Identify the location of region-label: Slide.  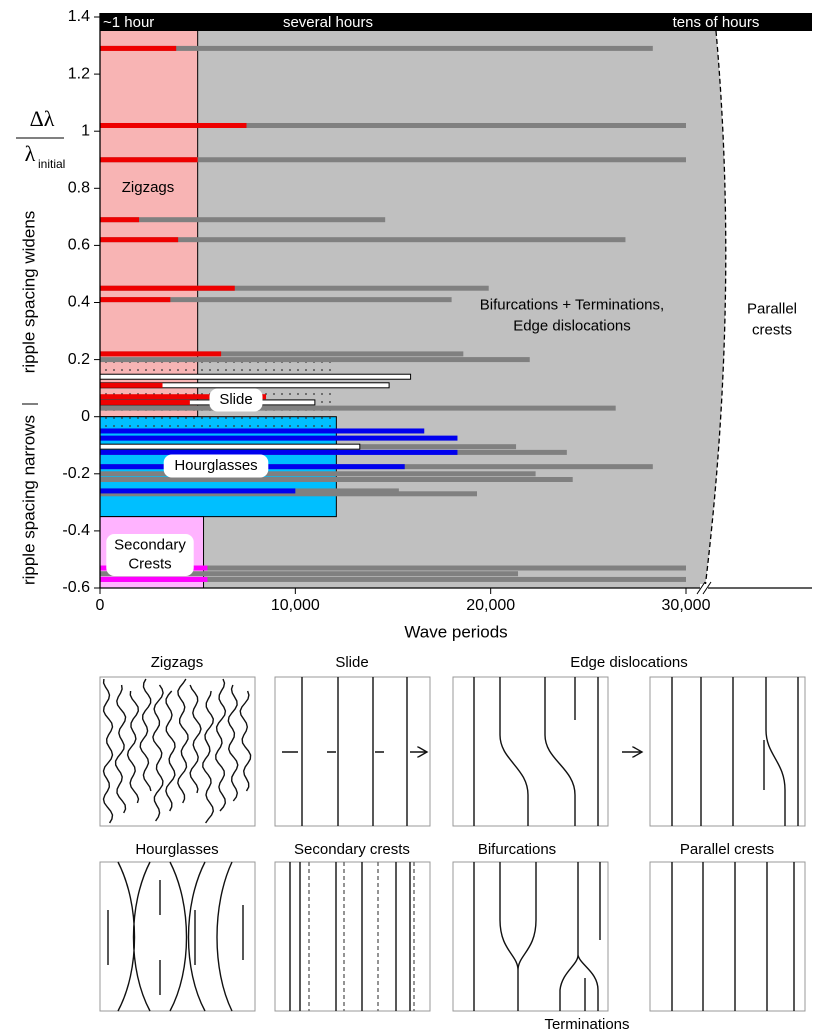
(235, 399).